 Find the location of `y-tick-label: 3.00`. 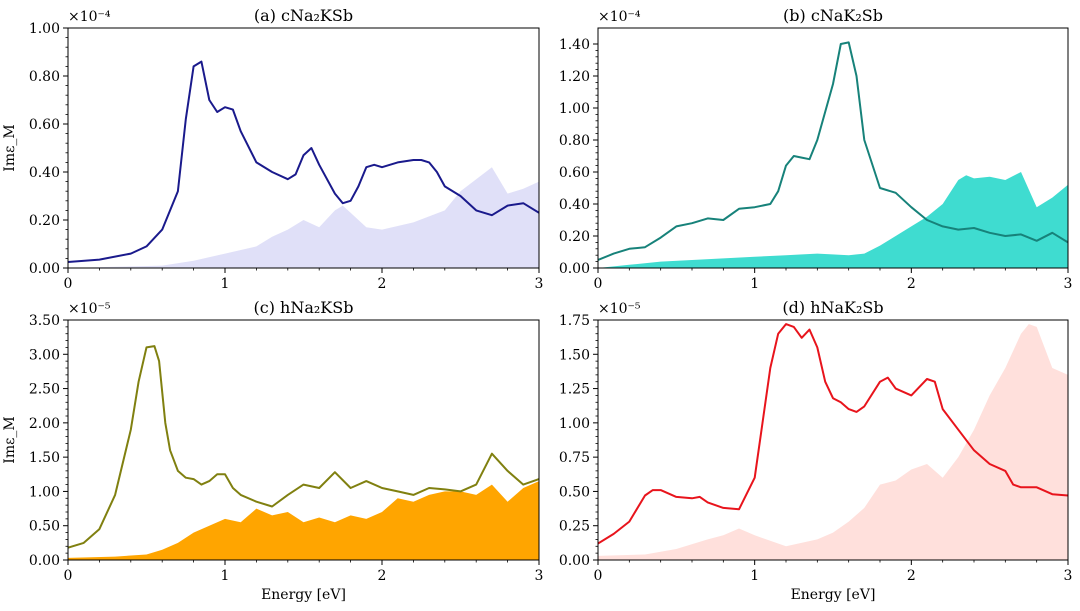

y-tick-label: 3.00 is located at coordinates (44, 355).